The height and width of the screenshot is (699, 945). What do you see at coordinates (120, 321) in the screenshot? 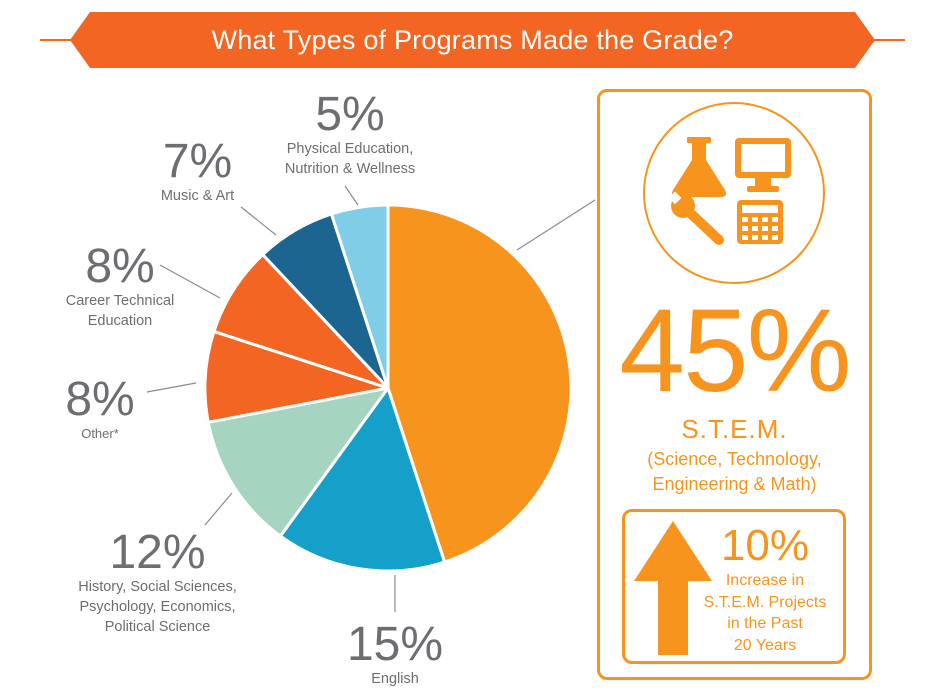
I see `slice-name: Education` at bounding box center [120, 321].